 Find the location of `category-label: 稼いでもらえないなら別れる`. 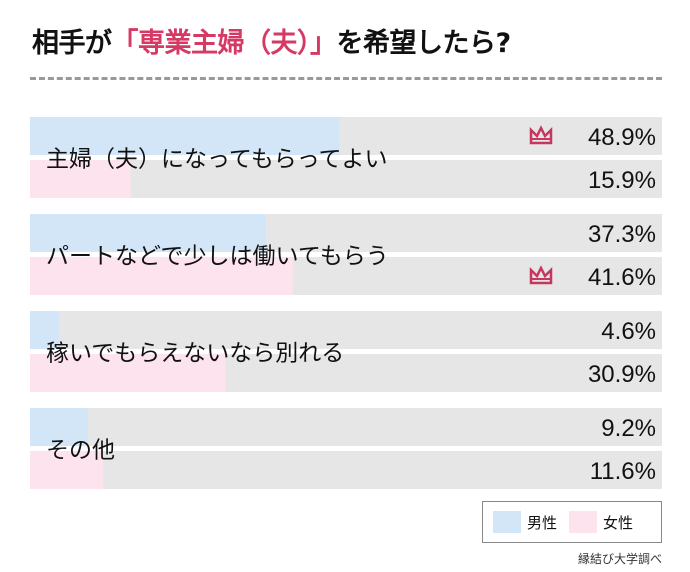

category-label: 稼いでもらえないなら別れる is located at coordinates (195, 354).